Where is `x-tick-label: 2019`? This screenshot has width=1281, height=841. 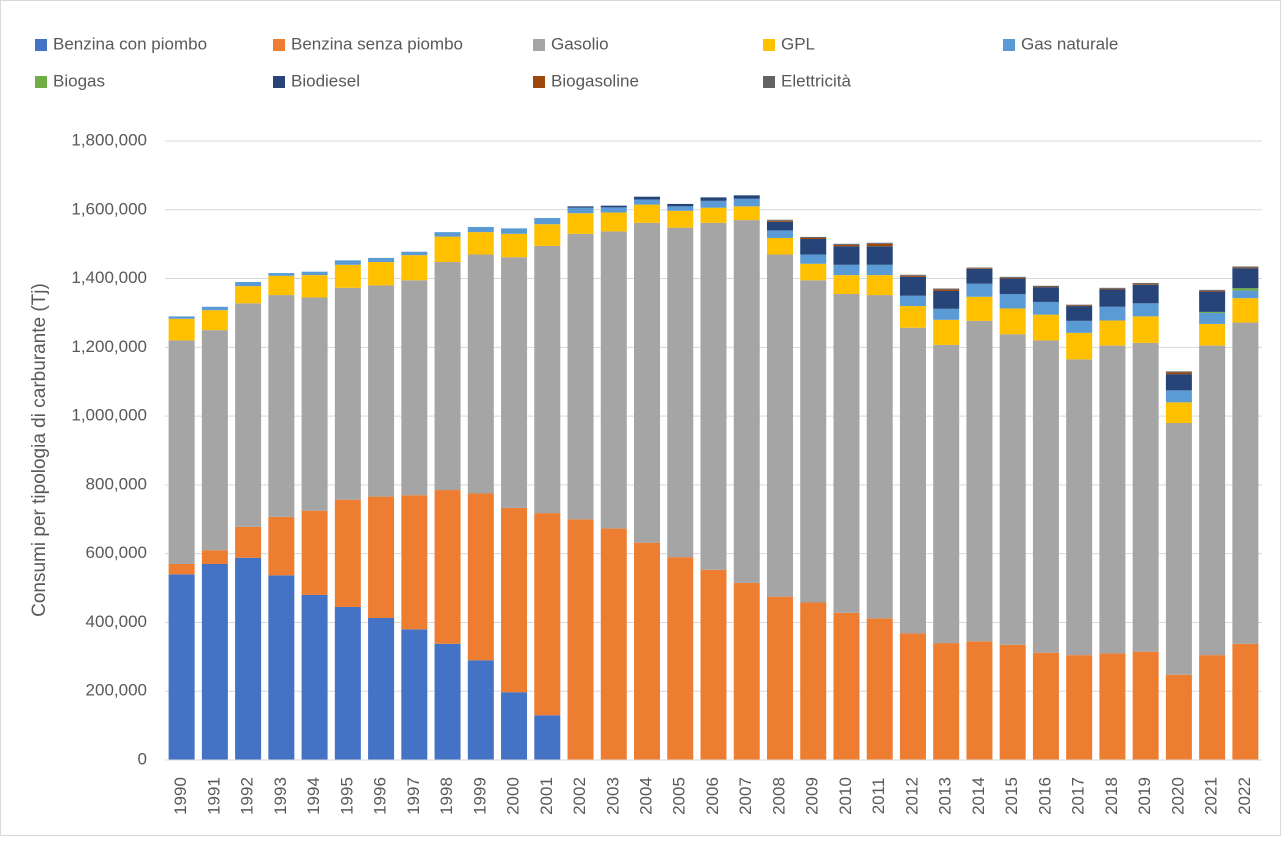 x-tick-label: 2019 is located at coordinates (1144, 796).